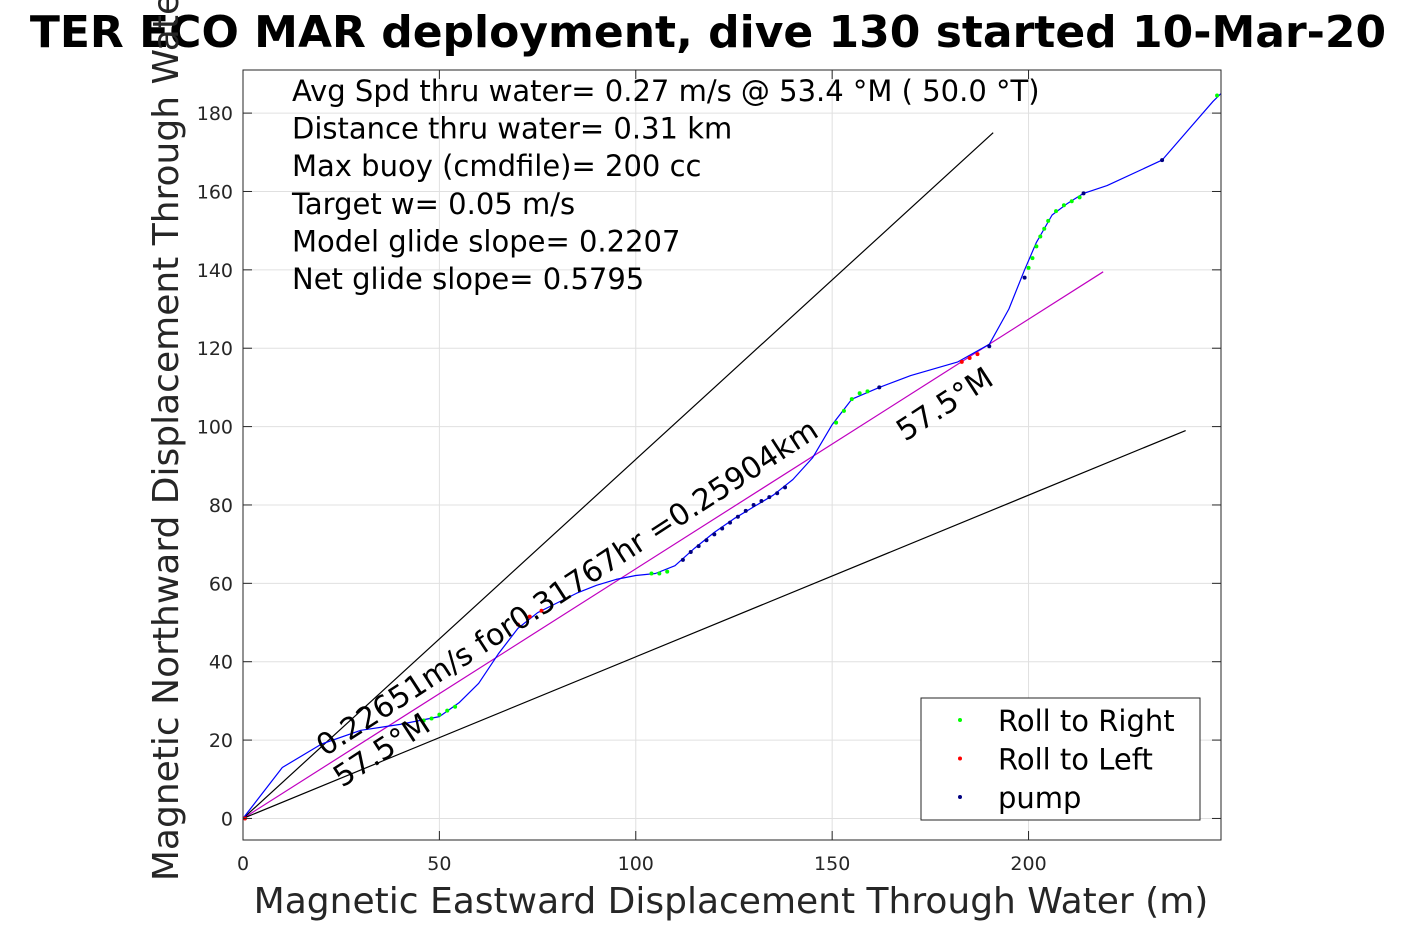 This screenshot has width=1417, height=945. What do you see at coordinates (243, 864) in the screenshot?
I see `x-tick-label: 0` at bounding box center [243, 864].